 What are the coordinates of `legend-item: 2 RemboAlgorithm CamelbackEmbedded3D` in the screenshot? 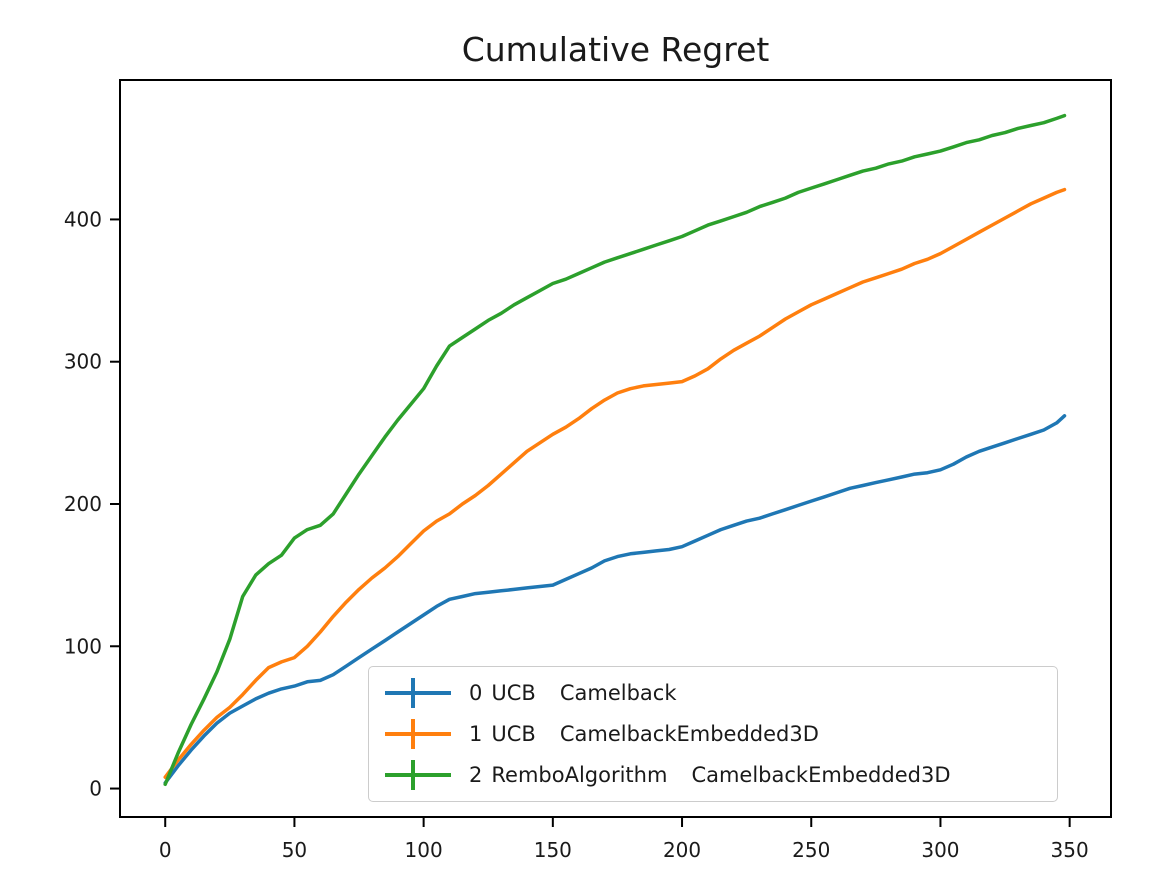 It's located at (713, 775).